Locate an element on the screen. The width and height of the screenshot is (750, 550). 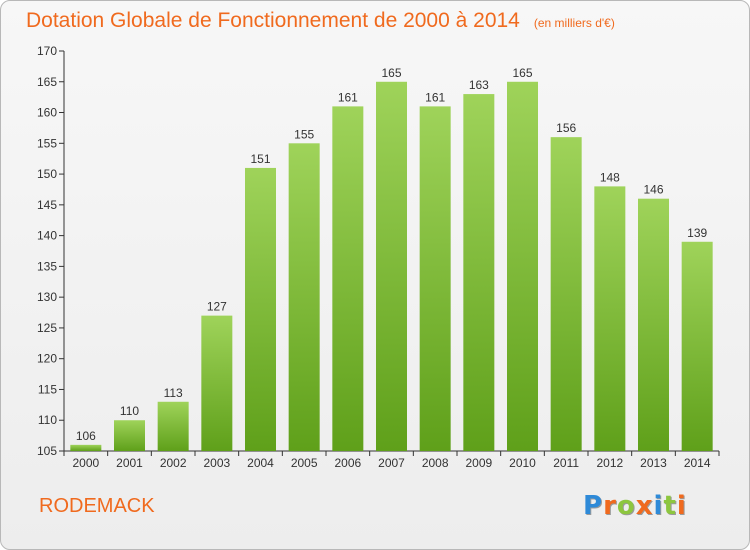
value-label-2011: 156 is located at coordinates (566, 128).